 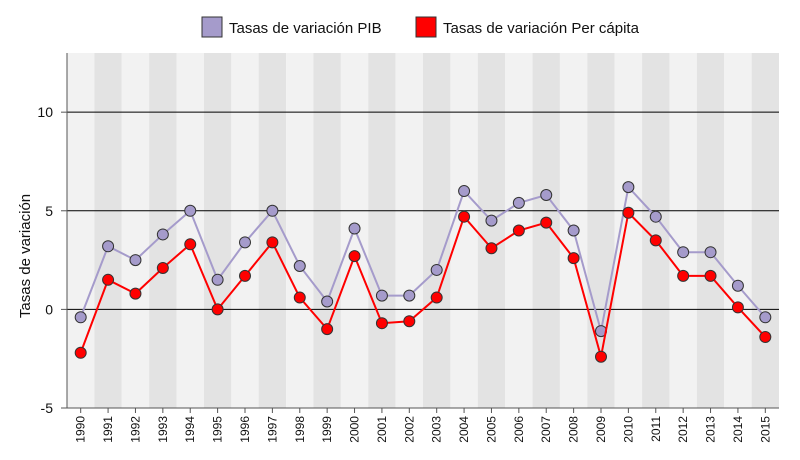 I want to click on x-tick-label: 1998, so click(x=300, y=429).